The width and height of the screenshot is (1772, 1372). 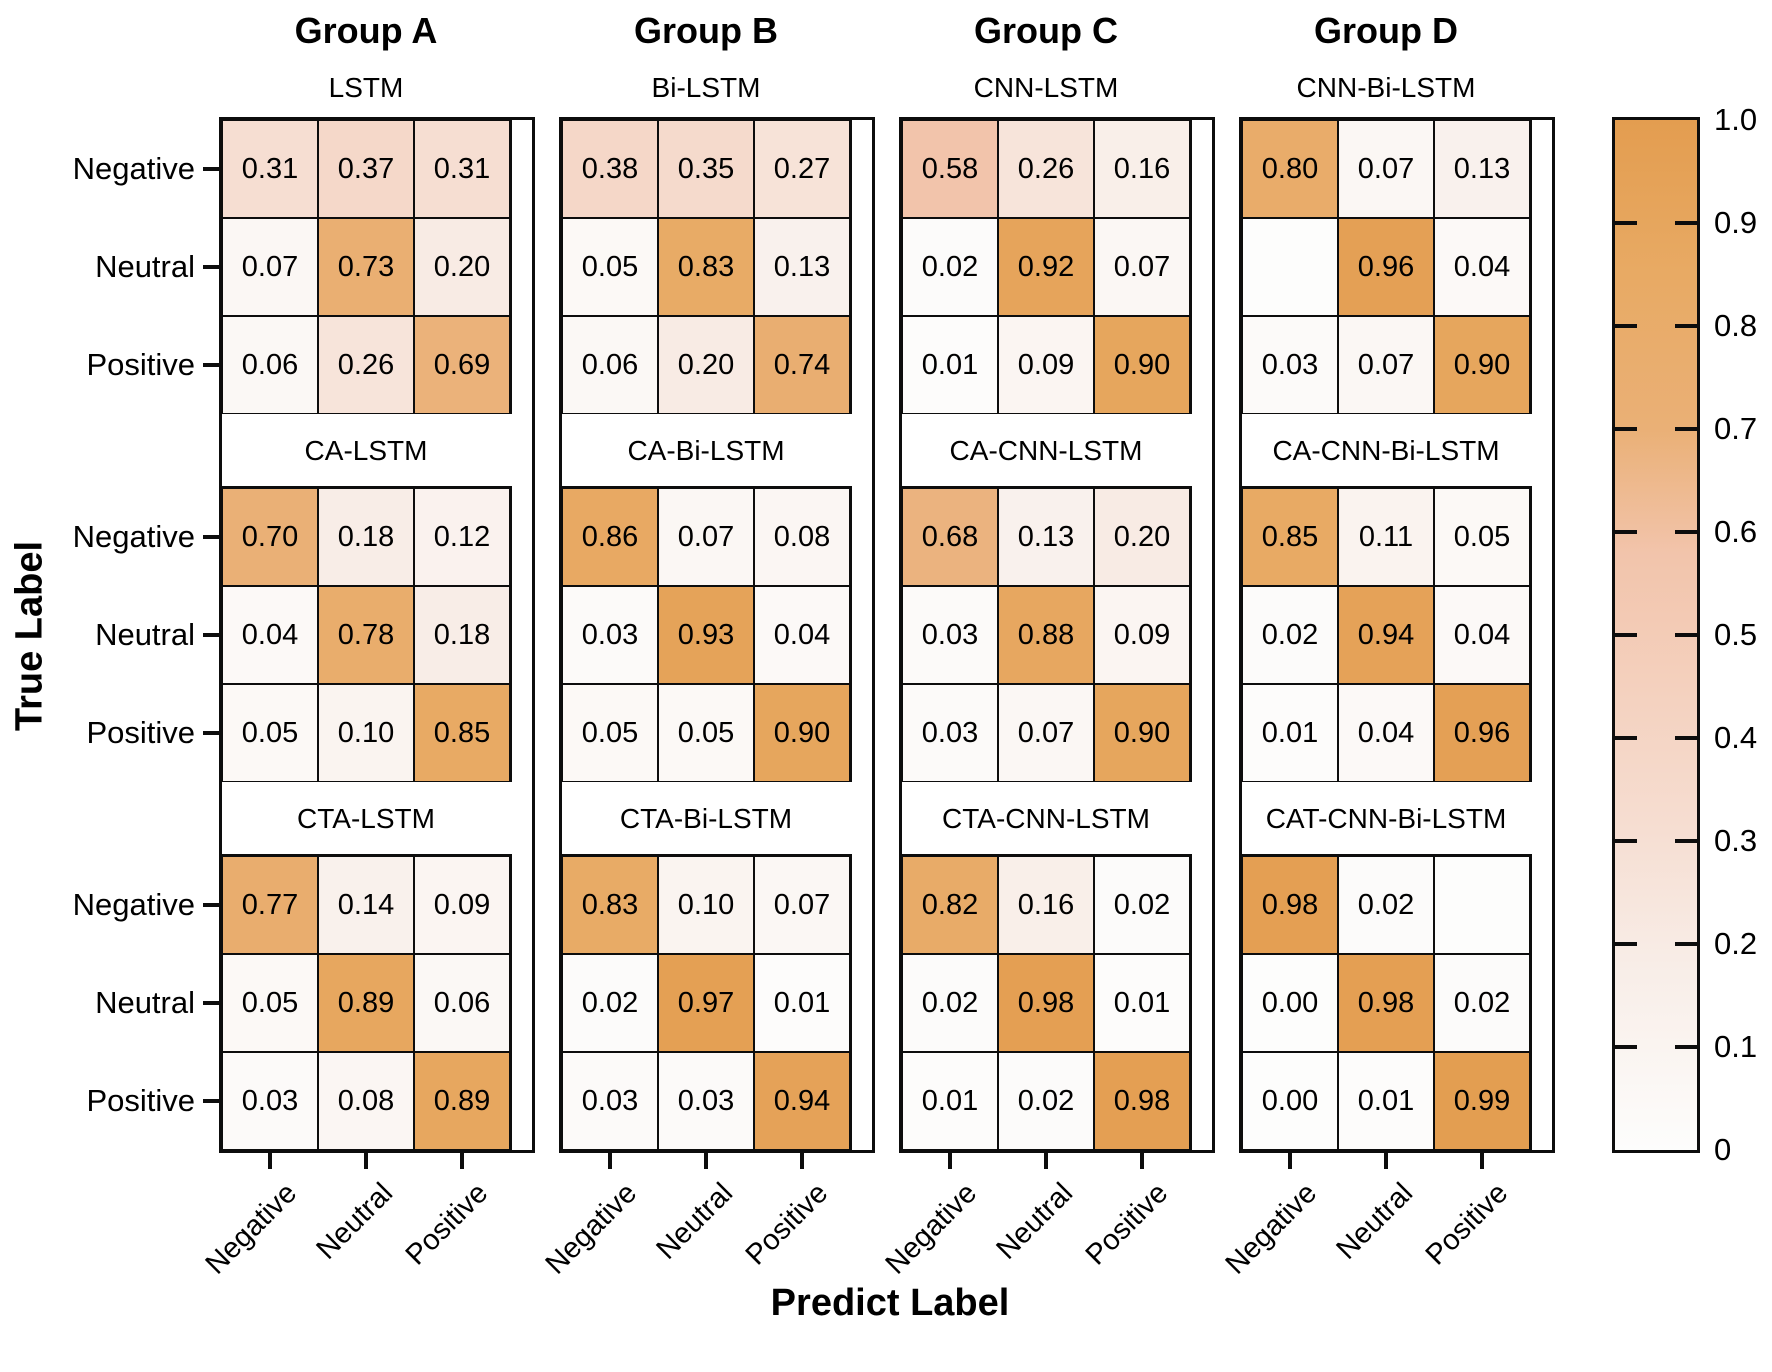 What do you see at coordinates (1386, 537) in the screenshot?
I see `matrix-cell: 0.11` at bounding box center [1386, 537].